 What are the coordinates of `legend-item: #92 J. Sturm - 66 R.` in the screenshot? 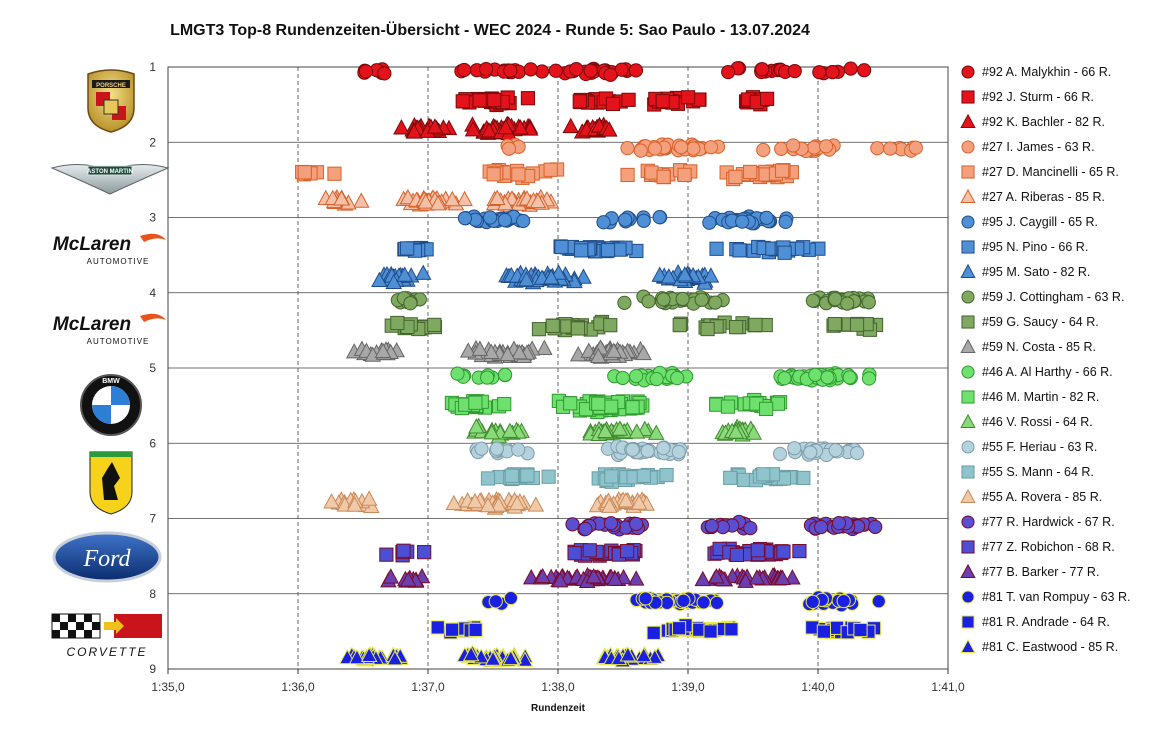 It's located at (1026, 97).